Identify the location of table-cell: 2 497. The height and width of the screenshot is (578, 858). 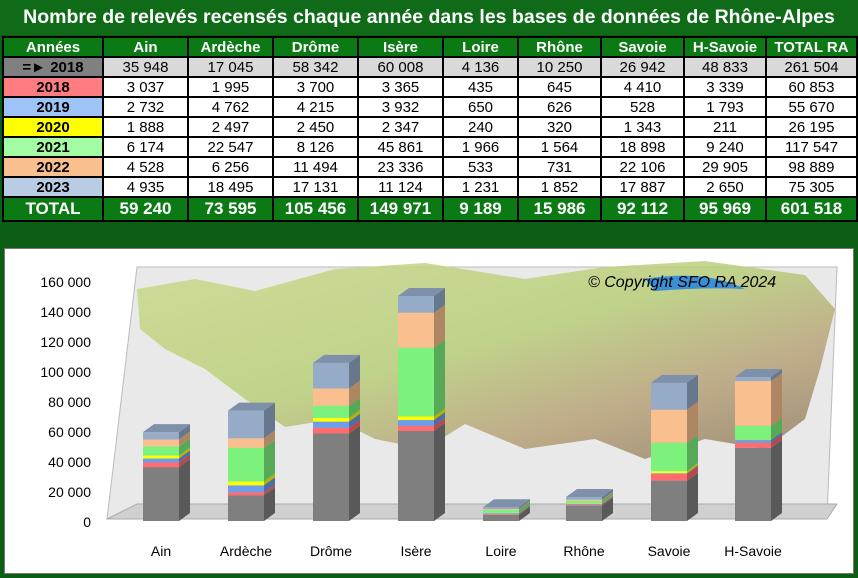
(230, 127).